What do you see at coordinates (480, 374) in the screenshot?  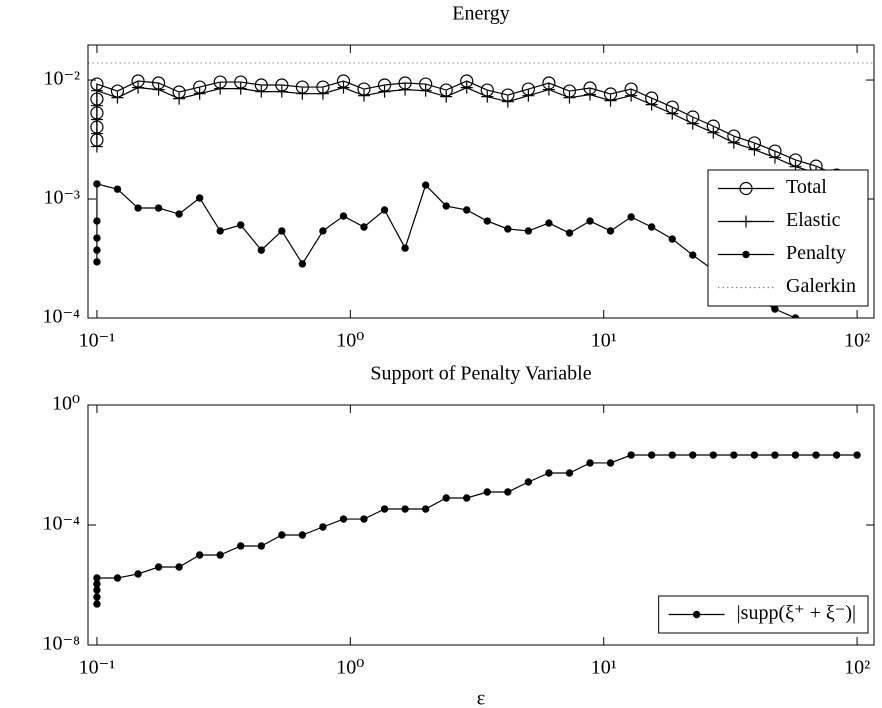 I see `chart-title: Support of Penalty Variable` at bounding box center [480, 374].